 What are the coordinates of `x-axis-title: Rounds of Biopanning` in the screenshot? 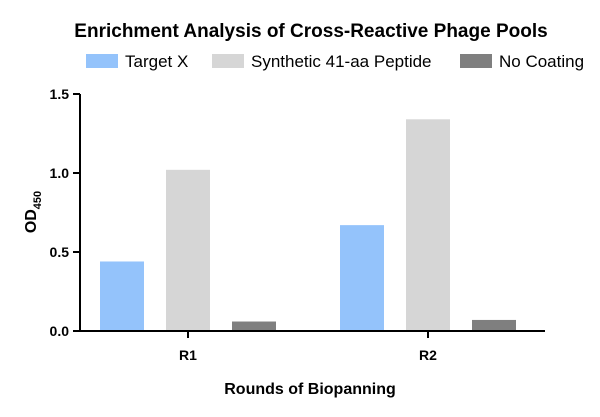 It's located at (310, 389).